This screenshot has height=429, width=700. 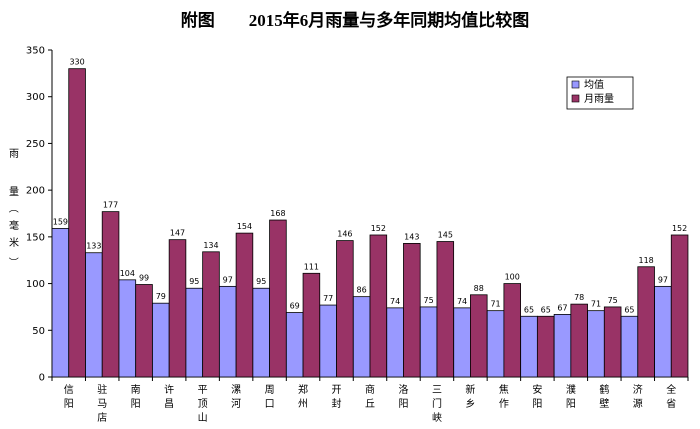 I want to click on data-label: 147, so click(x=177, y=233).